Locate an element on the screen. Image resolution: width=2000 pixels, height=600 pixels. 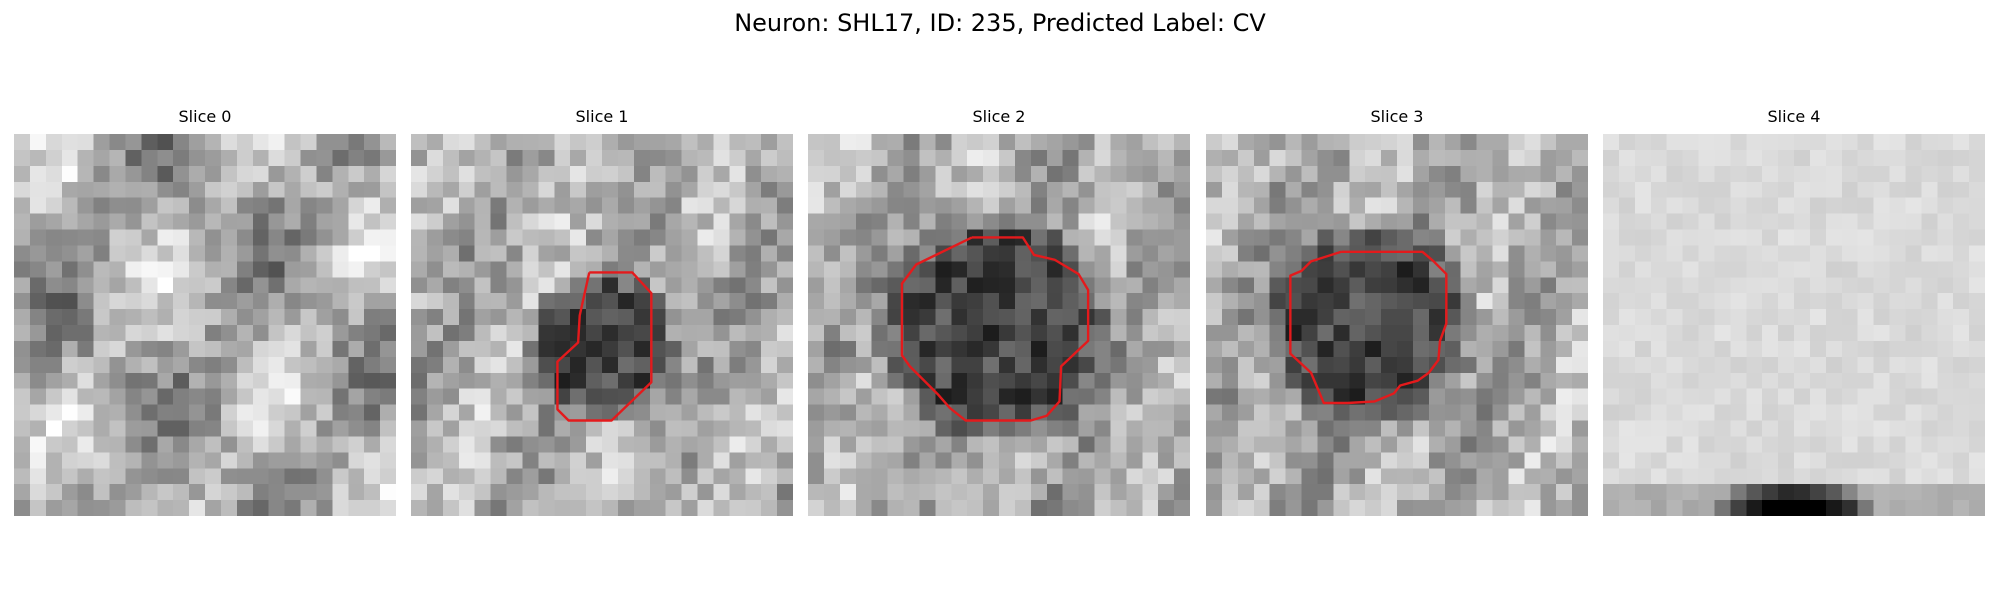
slice-panel-3: Slice 3 is located at coordinates (1397, 311).